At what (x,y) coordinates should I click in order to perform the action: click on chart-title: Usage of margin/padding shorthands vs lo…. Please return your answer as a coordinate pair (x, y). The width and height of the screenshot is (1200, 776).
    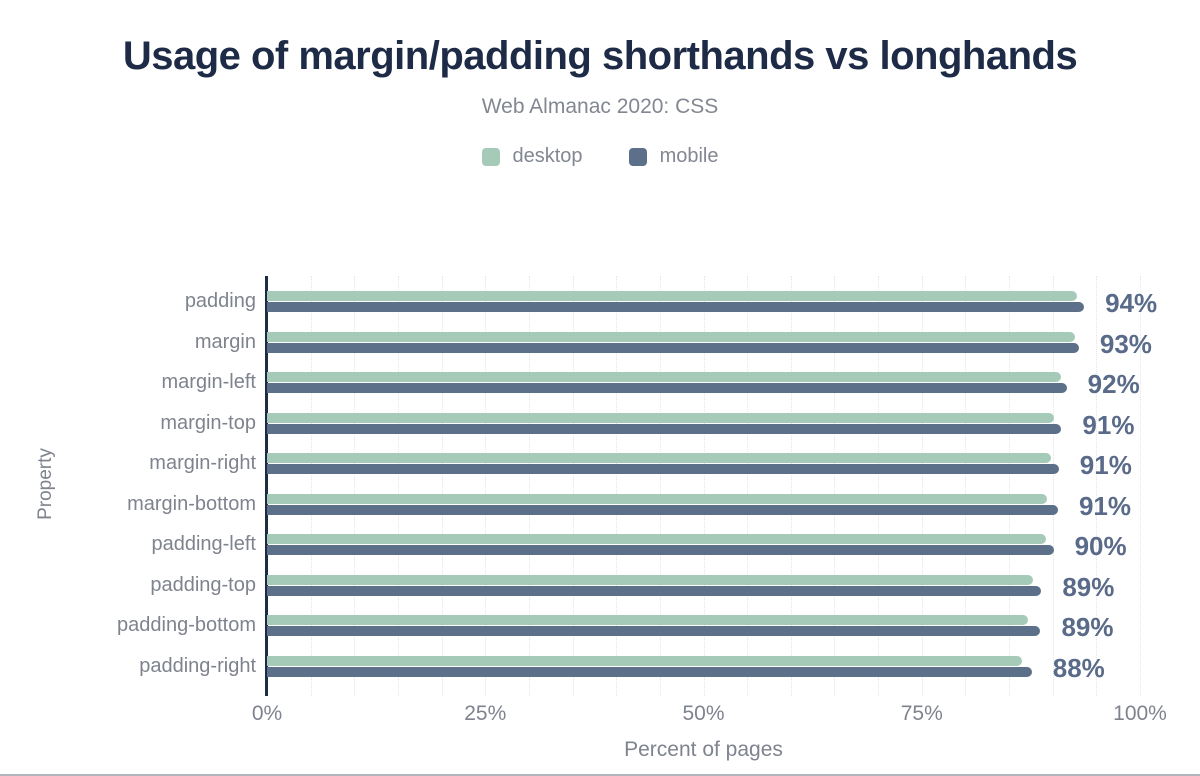
    Looking at the image, I should click on (600, 56).